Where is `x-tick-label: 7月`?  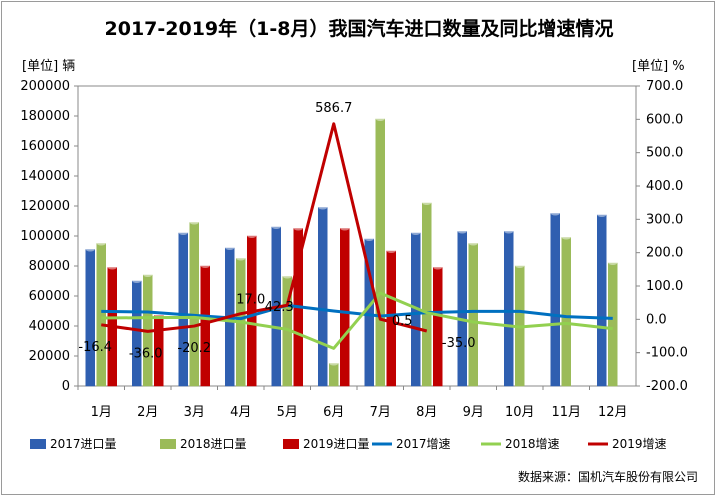 x-tick-label: 7月 is located at coordinates (380, 412).